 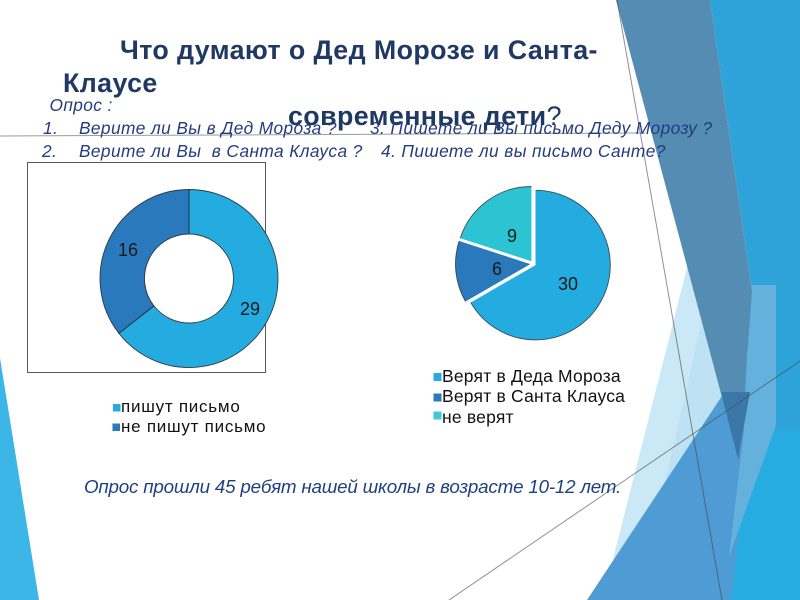 I want to click on svg-text: 9, so click(x=512, y=236).